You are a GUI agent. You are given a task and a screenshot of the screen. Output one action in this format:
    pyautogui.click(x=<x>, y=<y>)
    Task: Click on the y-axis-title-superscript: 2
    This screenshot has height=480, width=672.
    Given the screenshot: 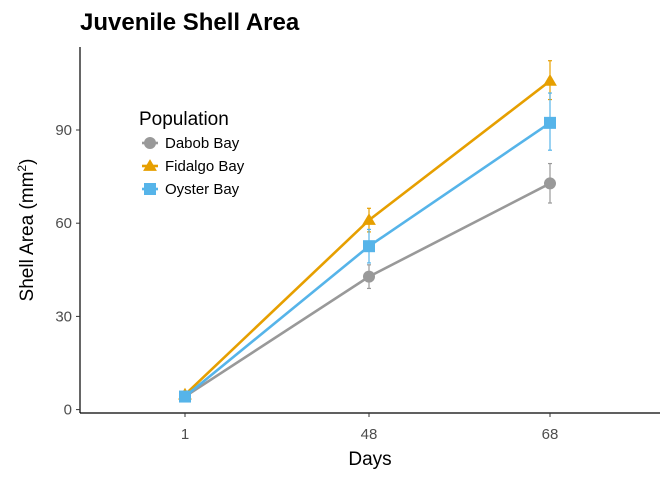 What is the action you would take?
    pyautogui.click(x=22, y=168)
    